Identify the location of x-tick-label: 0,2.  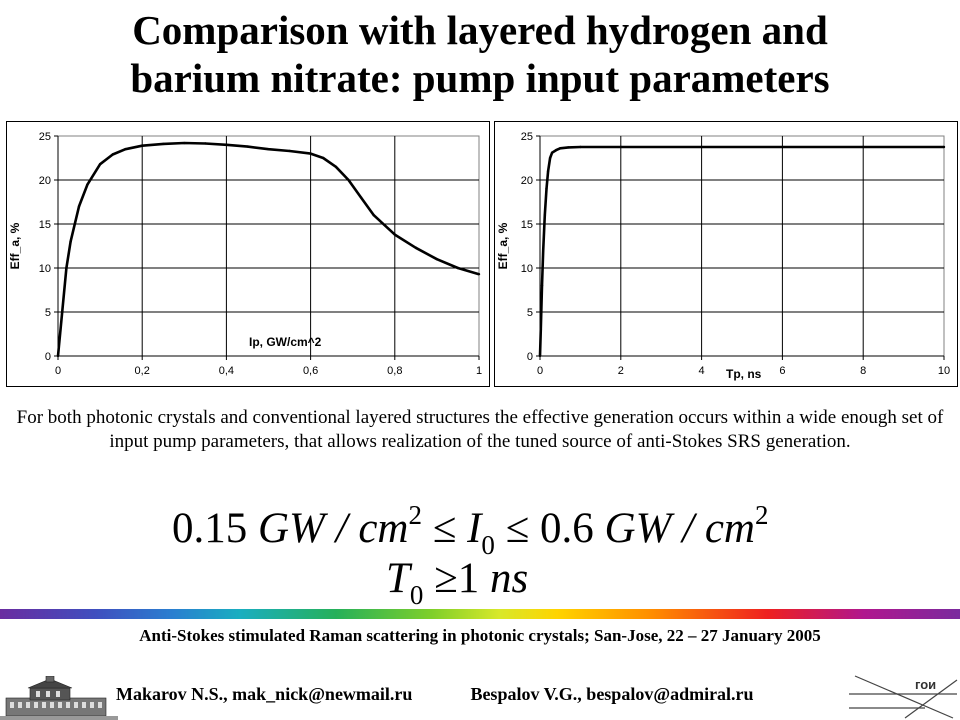
(142, 371).